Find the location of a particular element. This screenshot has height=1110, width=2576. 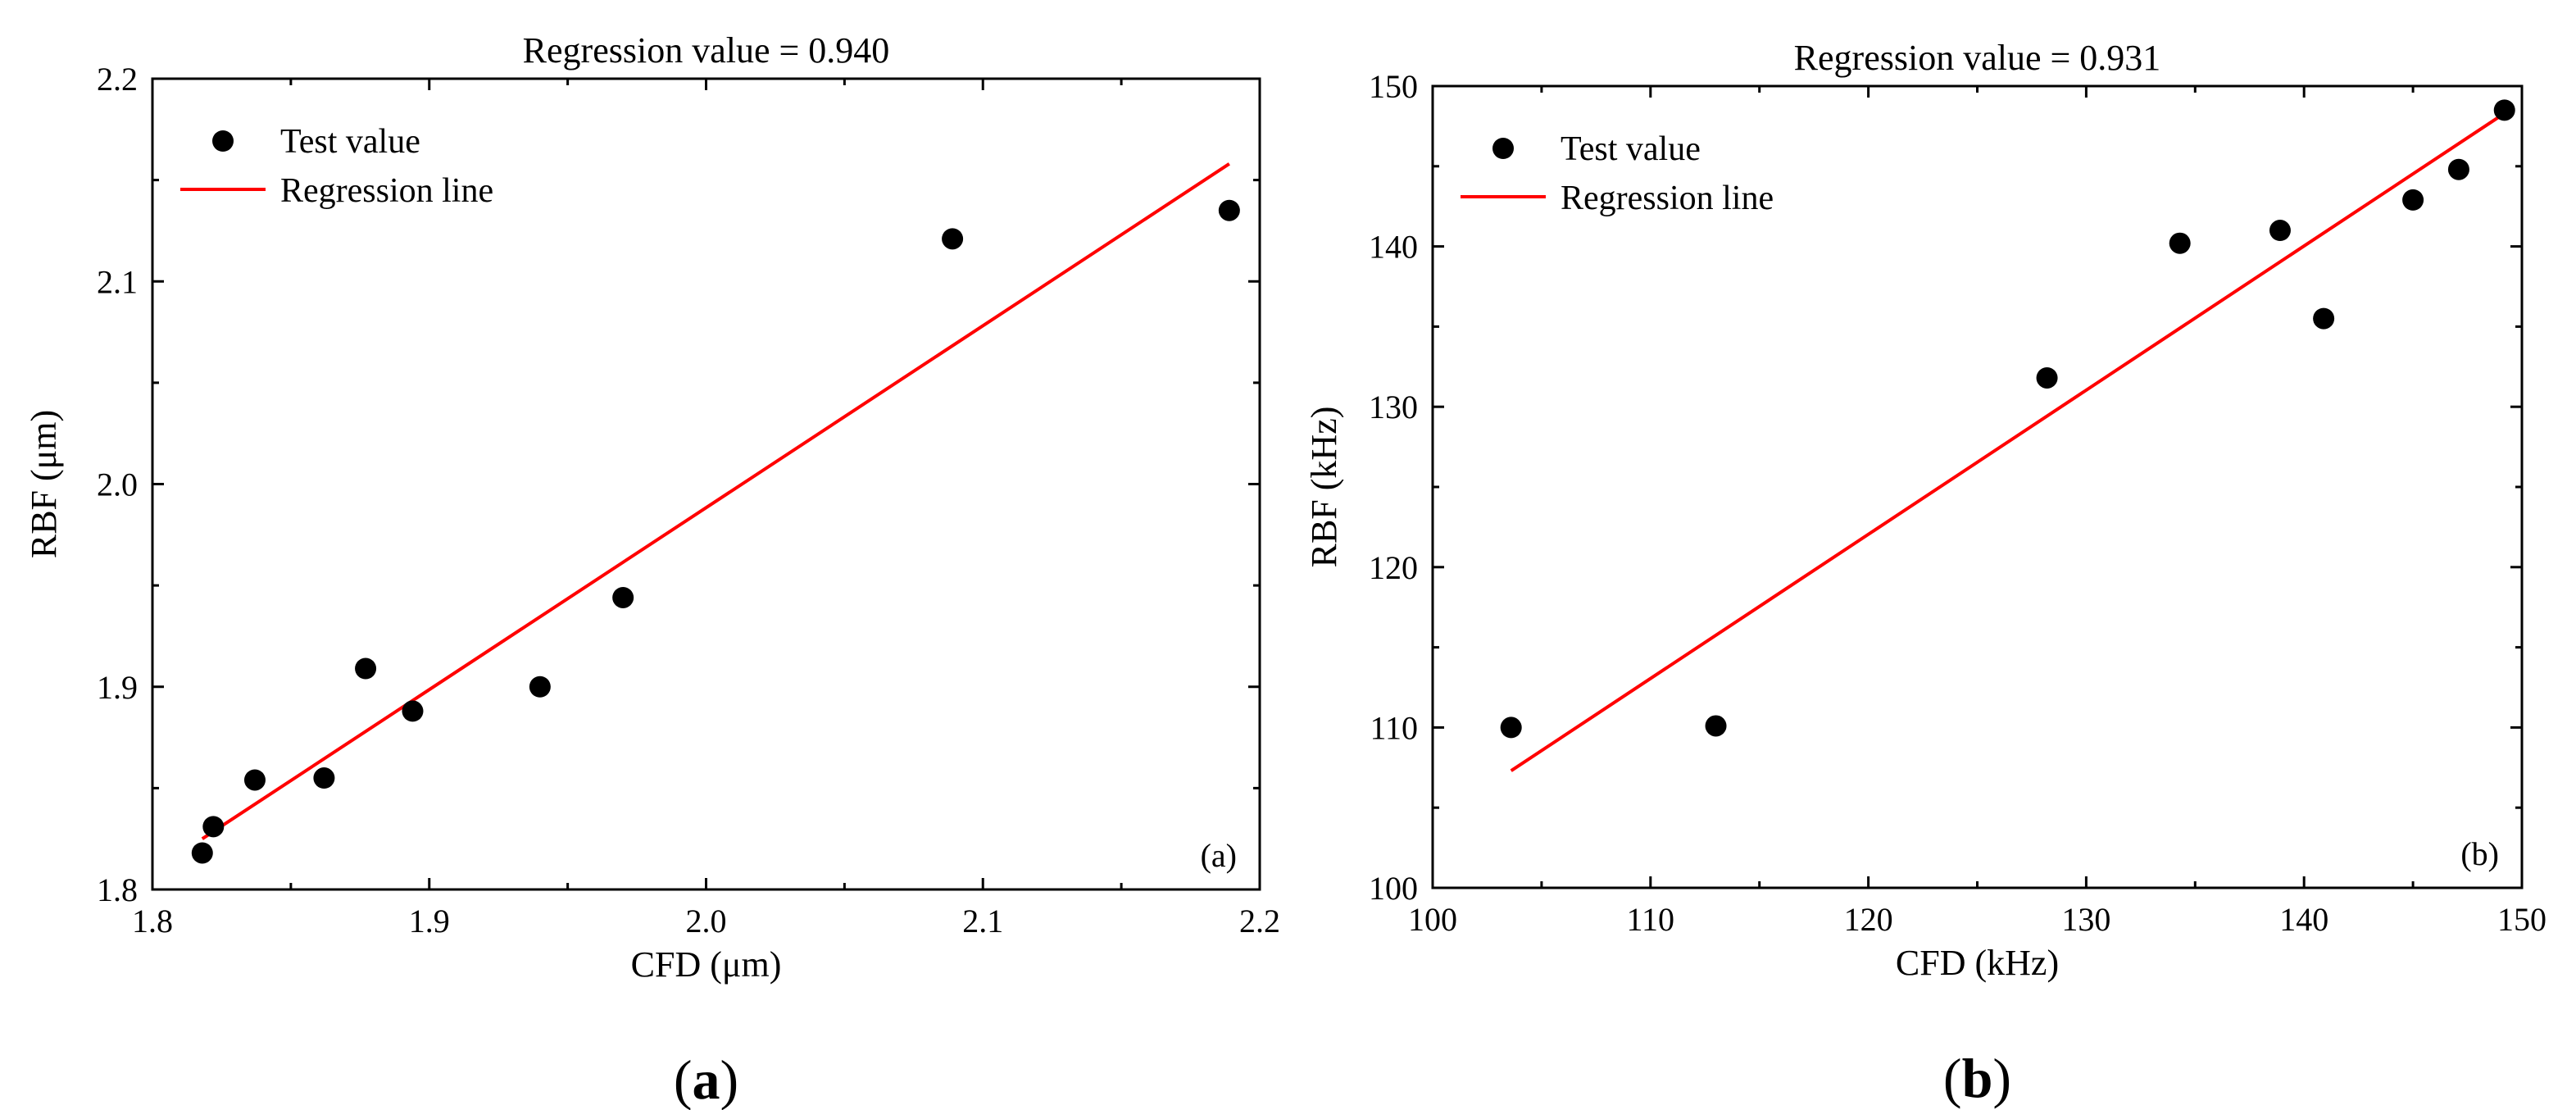

y-tick-label: 110 is located at coordinates (1394, 727).